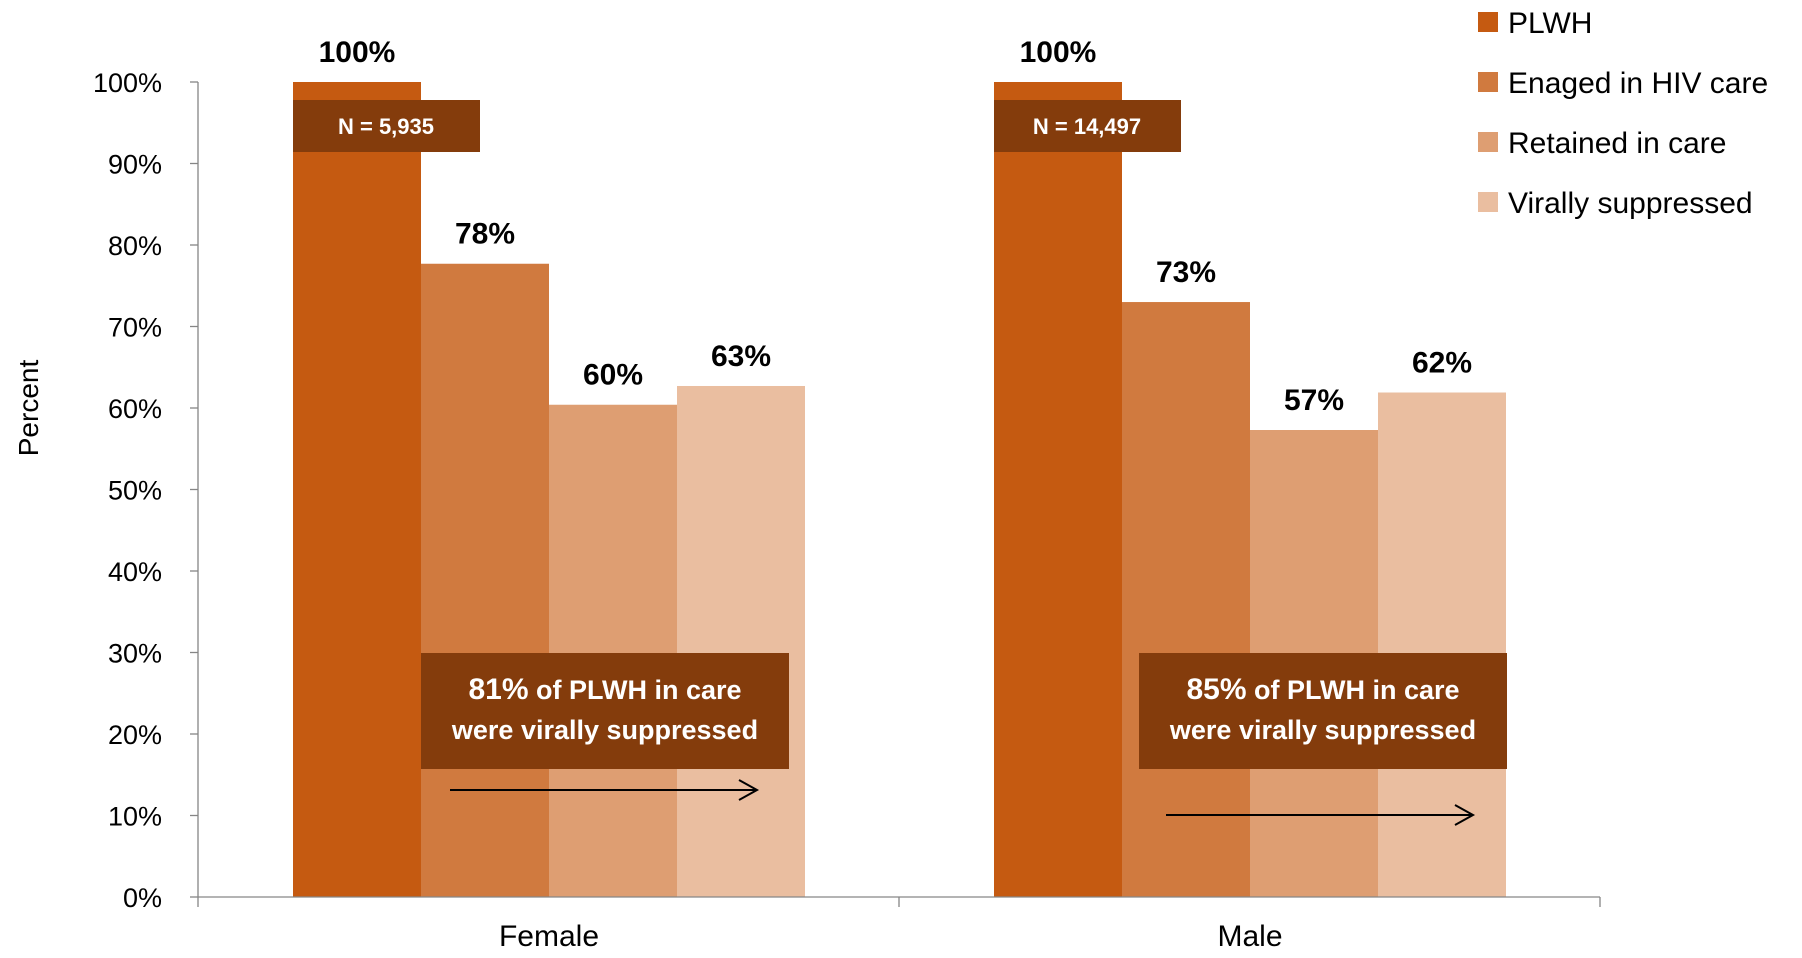 Image resolution: width=1802 pixels, height=958 pixels. Describe the element at coordinates (135, 246) in the screenshot. I see `y-tick-label: 80%` at that location.